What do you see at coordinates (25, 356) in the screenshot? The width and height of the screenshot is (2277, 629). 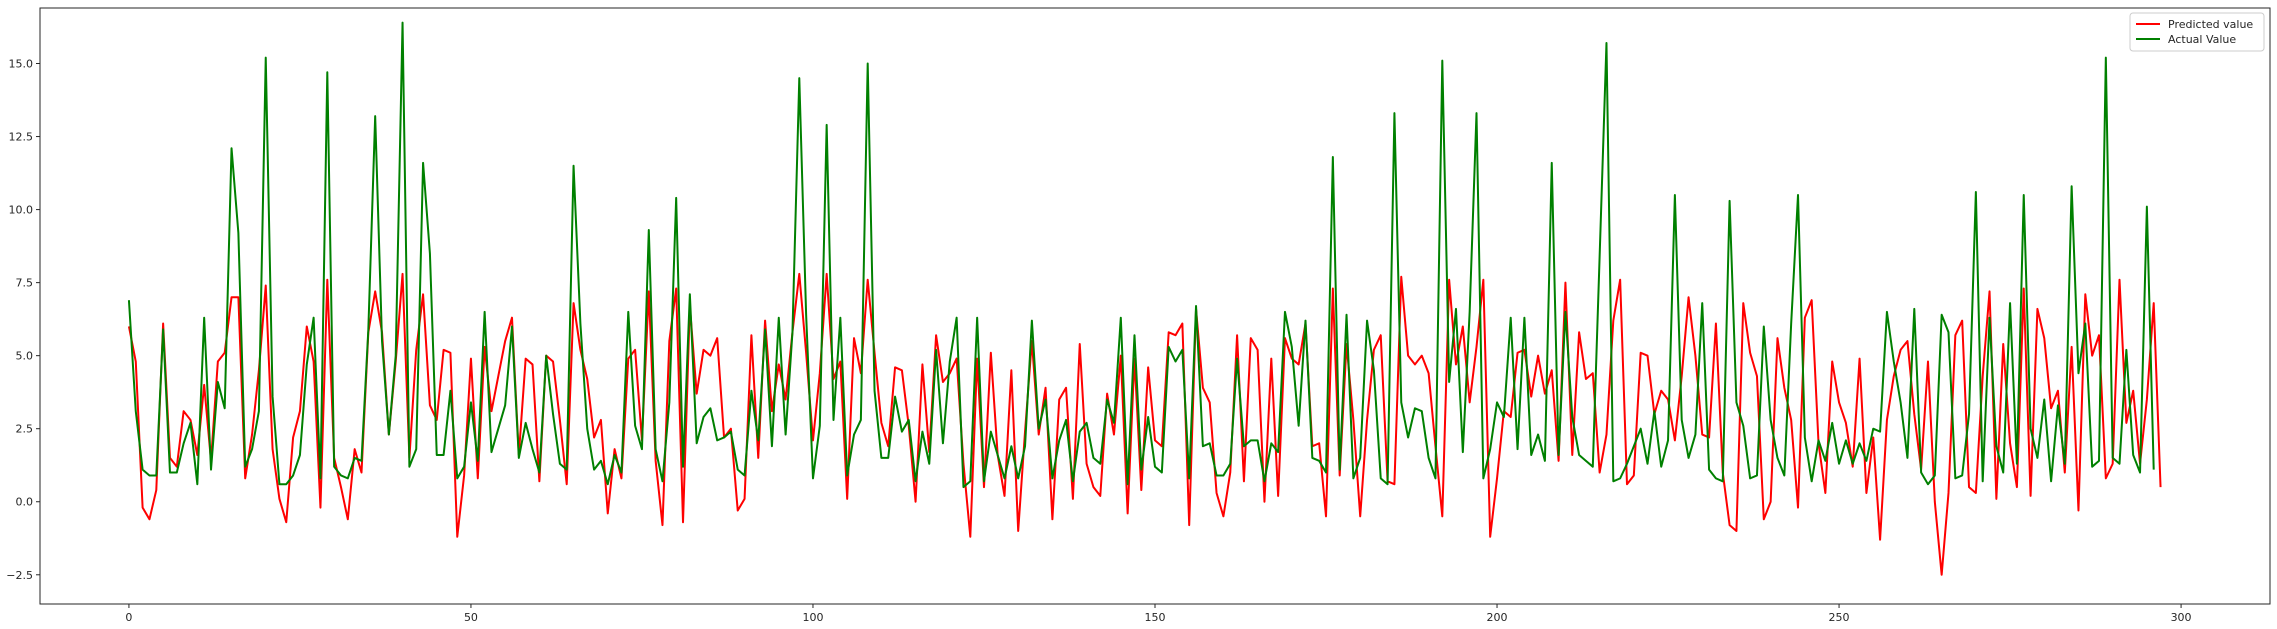 I see `y-tick-label: 5.0` at bounding box center [25, 356].